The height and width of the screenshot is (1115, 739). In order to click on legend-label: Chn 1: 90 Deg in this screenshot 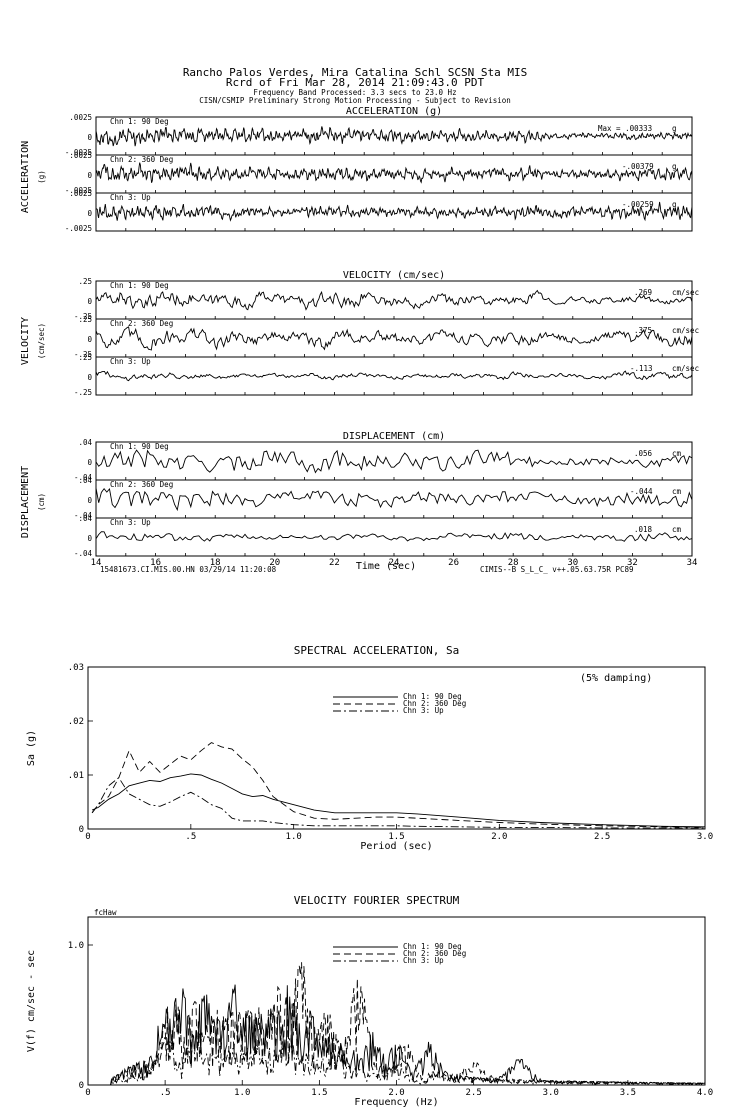, I will do `click(432, 696)`.